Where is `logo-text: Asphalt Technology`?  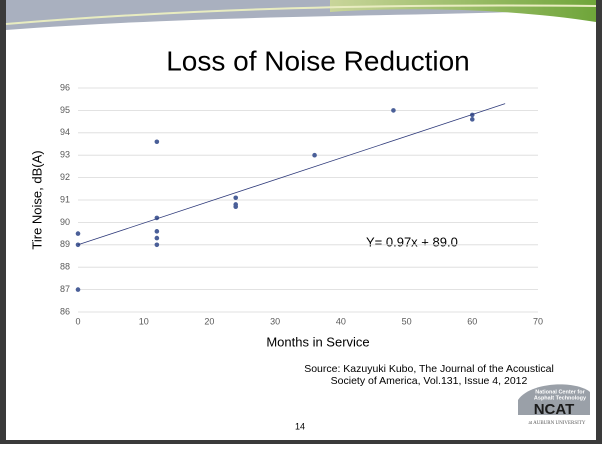 logo-text: Asphalt Technology is located at coordinates (560, 398).